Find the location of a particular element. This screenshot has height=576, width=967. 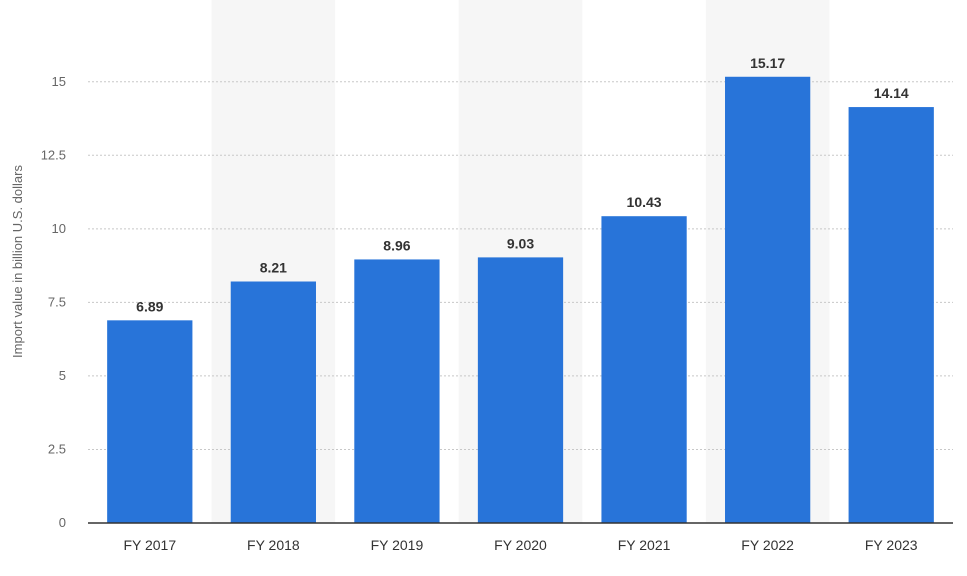

y-tick-label: 7.5 is located at coordinates (57, 301).